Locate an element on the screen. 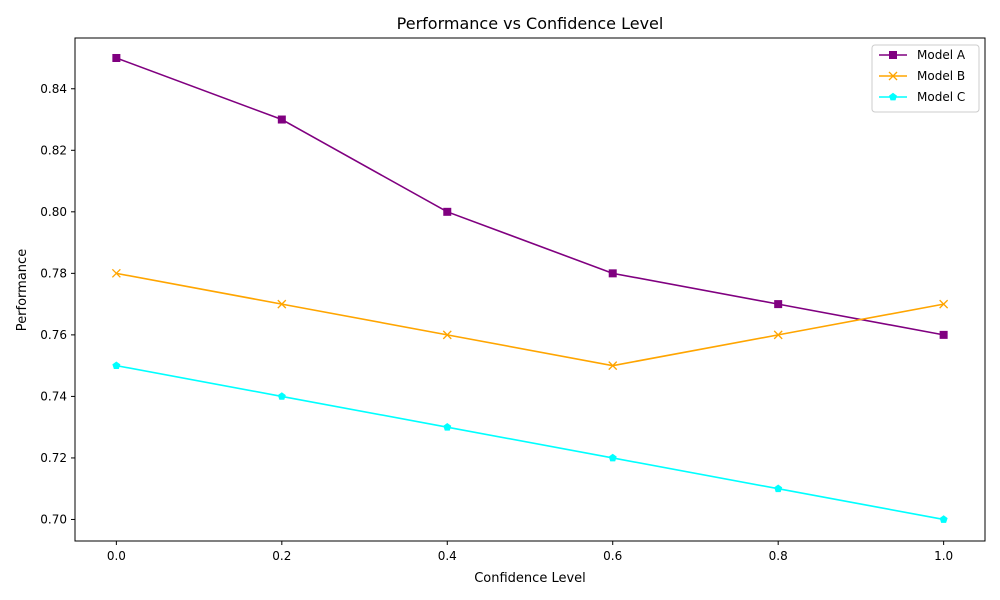 The width and height of the screenshot is (1000, 600). x-axis-label: Confidence Level is located at coordinates (530, 578).